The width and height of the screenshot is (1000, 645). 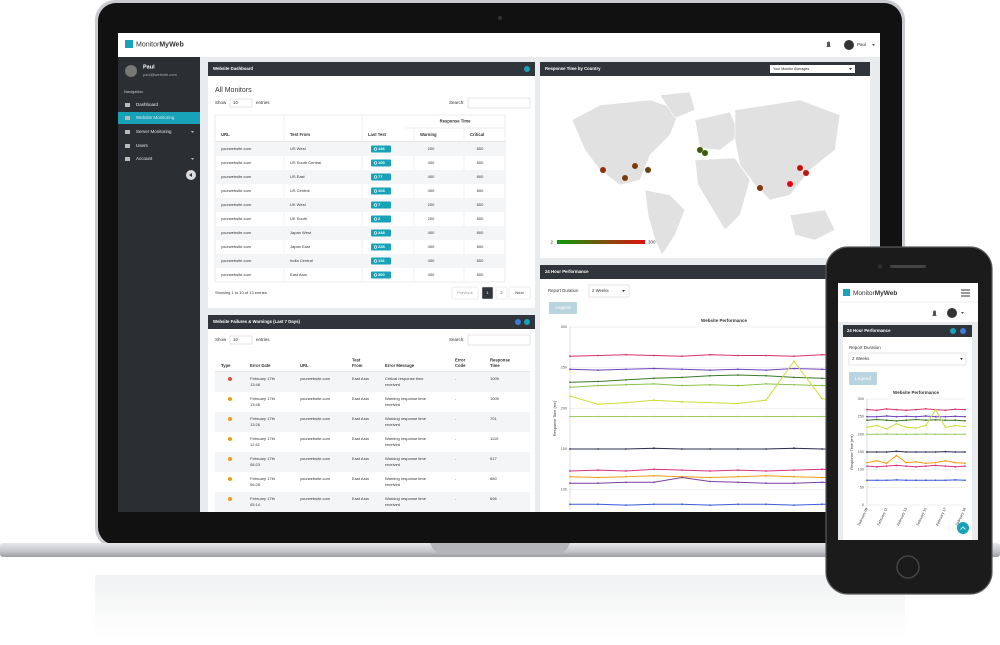 I want to click on last-test-value: 228, so click(x=381, y=246).